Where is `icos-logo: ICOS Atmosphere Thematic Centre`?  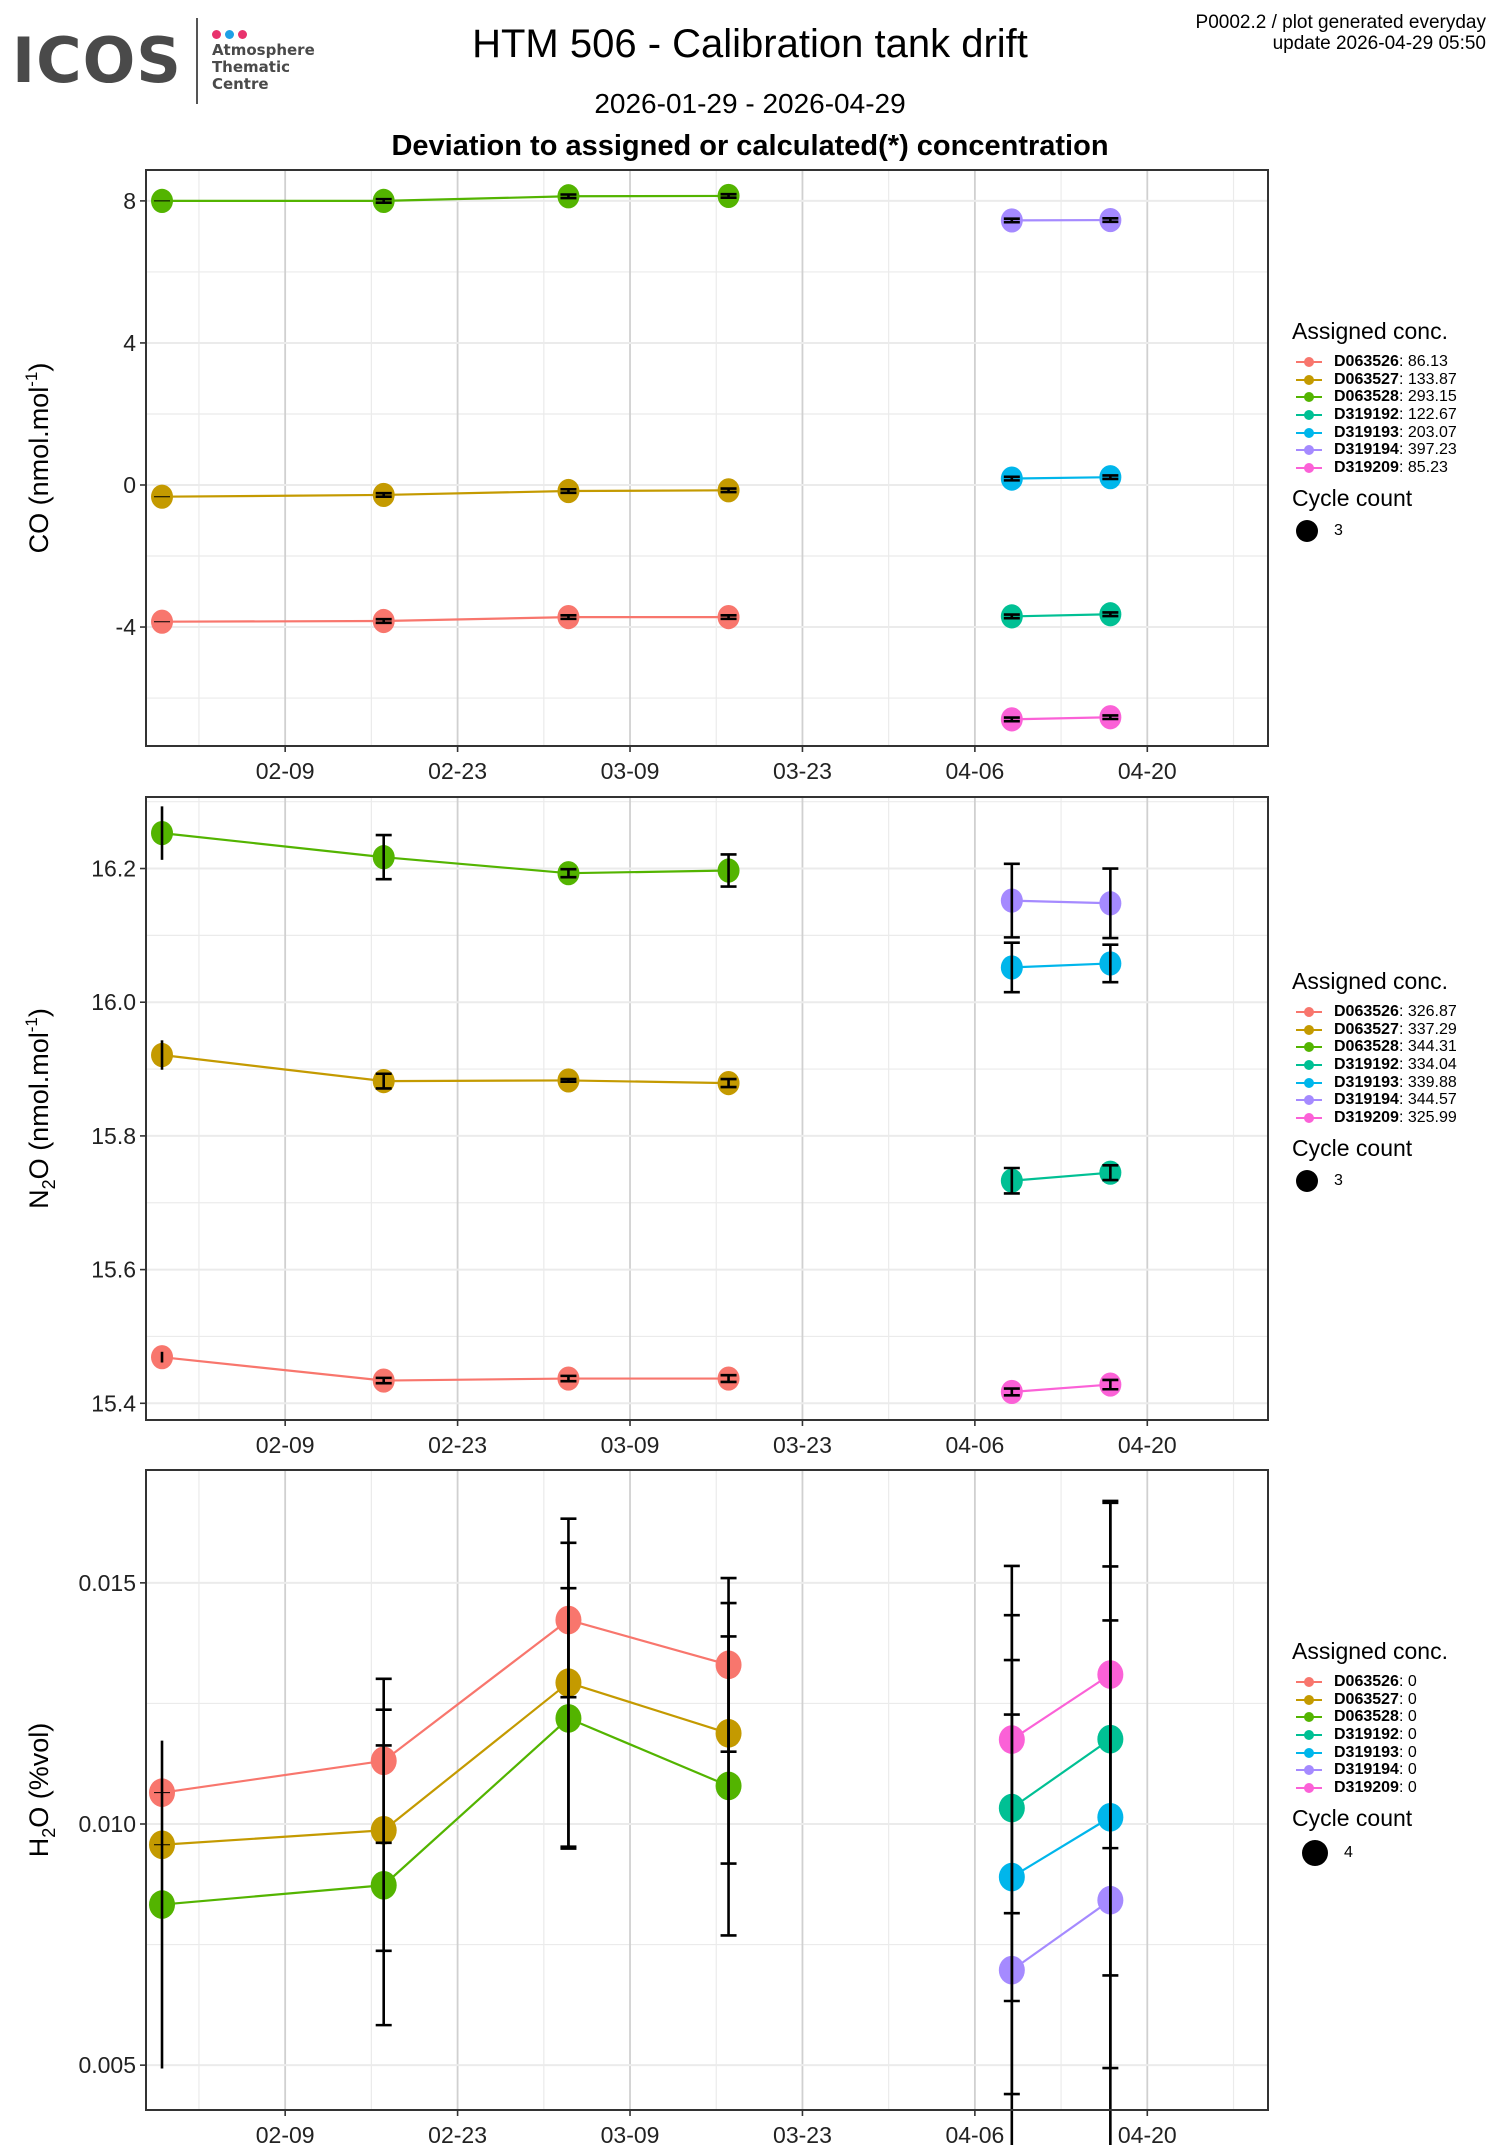 icos-logo: ICOS Atmosphere Thematic Centre is located at coordinates (163, 61).